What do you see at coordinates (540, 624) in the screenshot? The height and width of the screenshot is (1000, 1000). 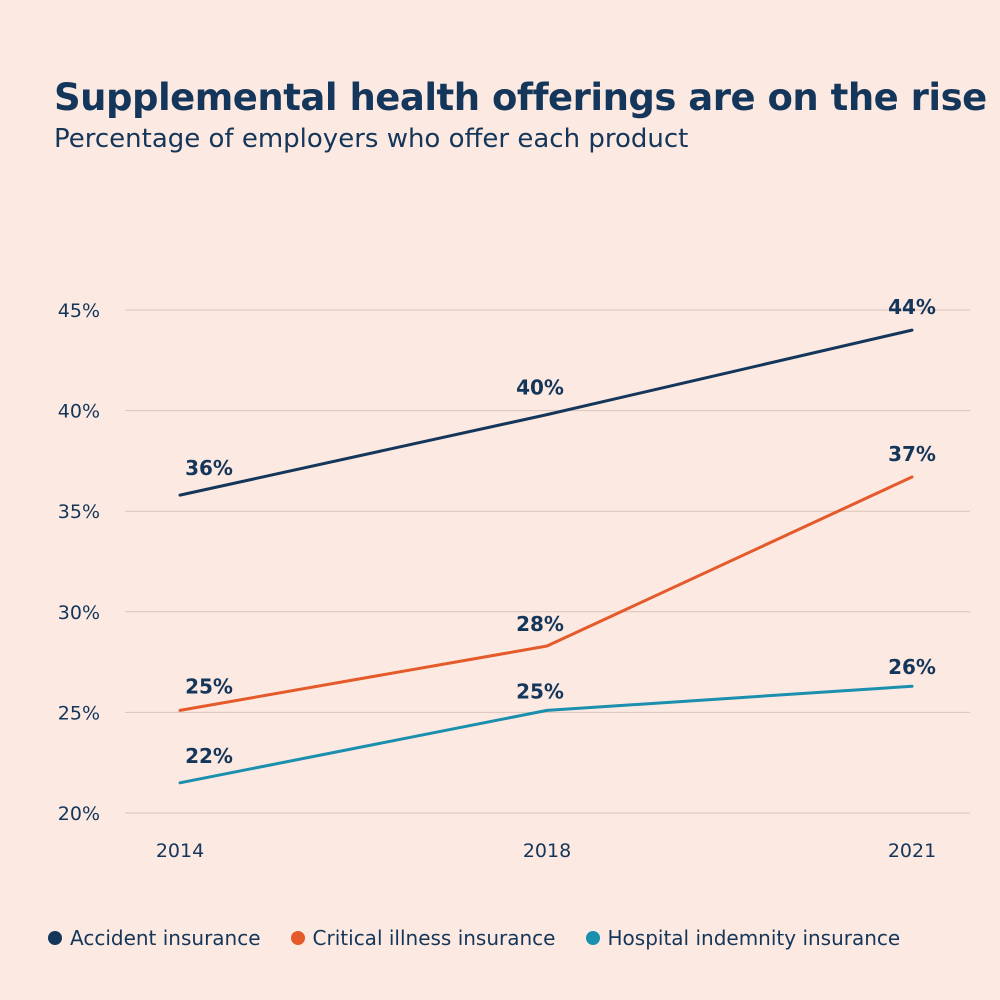 I see `data-label: 28%` at bounding box center [540, 624].